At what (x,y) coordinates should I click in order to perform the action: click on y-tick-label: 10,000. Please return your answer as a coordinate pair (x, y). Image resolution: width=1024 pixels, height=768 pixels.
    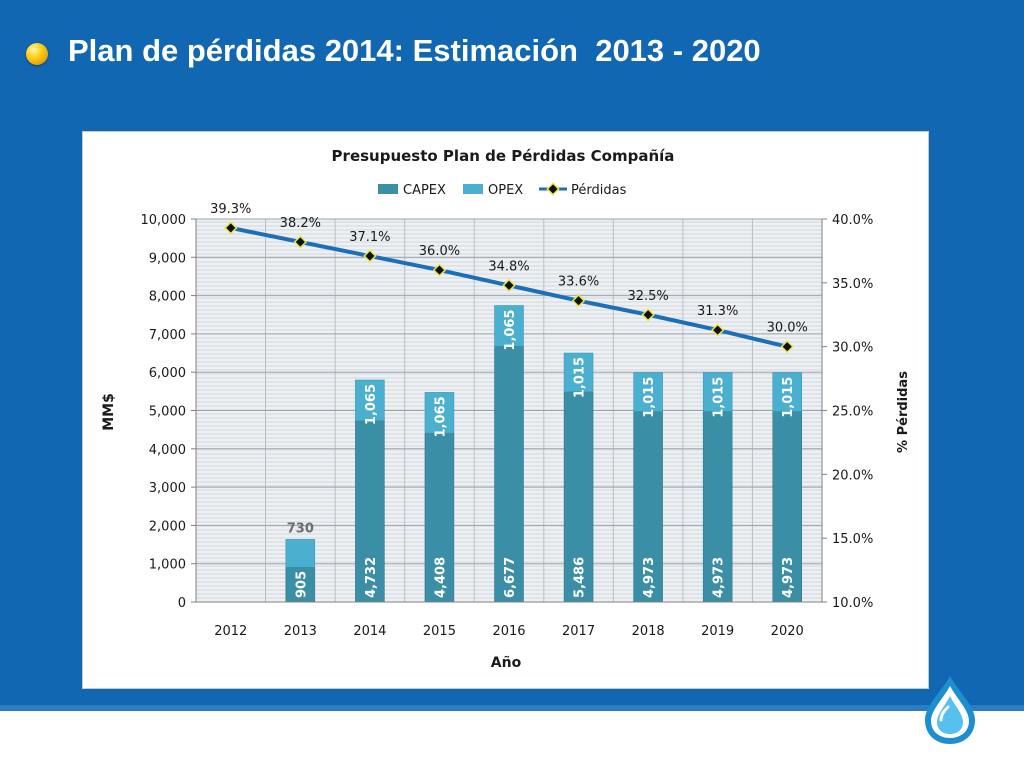
    Looking at the image, I should click on (164, 220).